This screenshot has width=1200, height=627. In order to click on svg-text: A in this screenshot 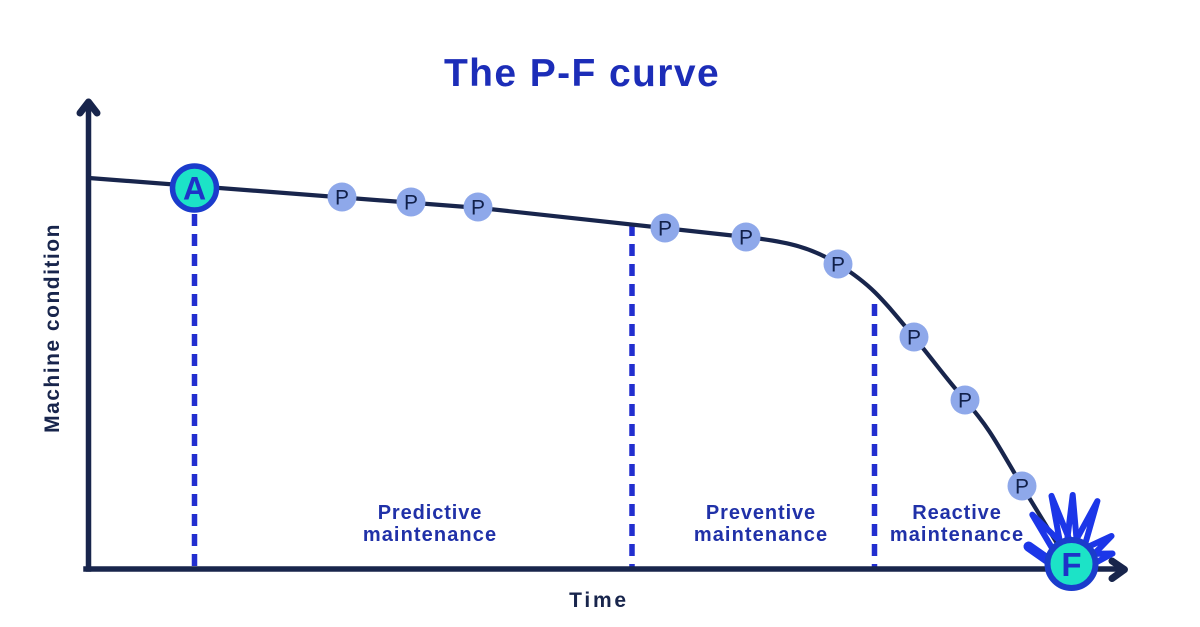, I will do `click(194, 189)`.